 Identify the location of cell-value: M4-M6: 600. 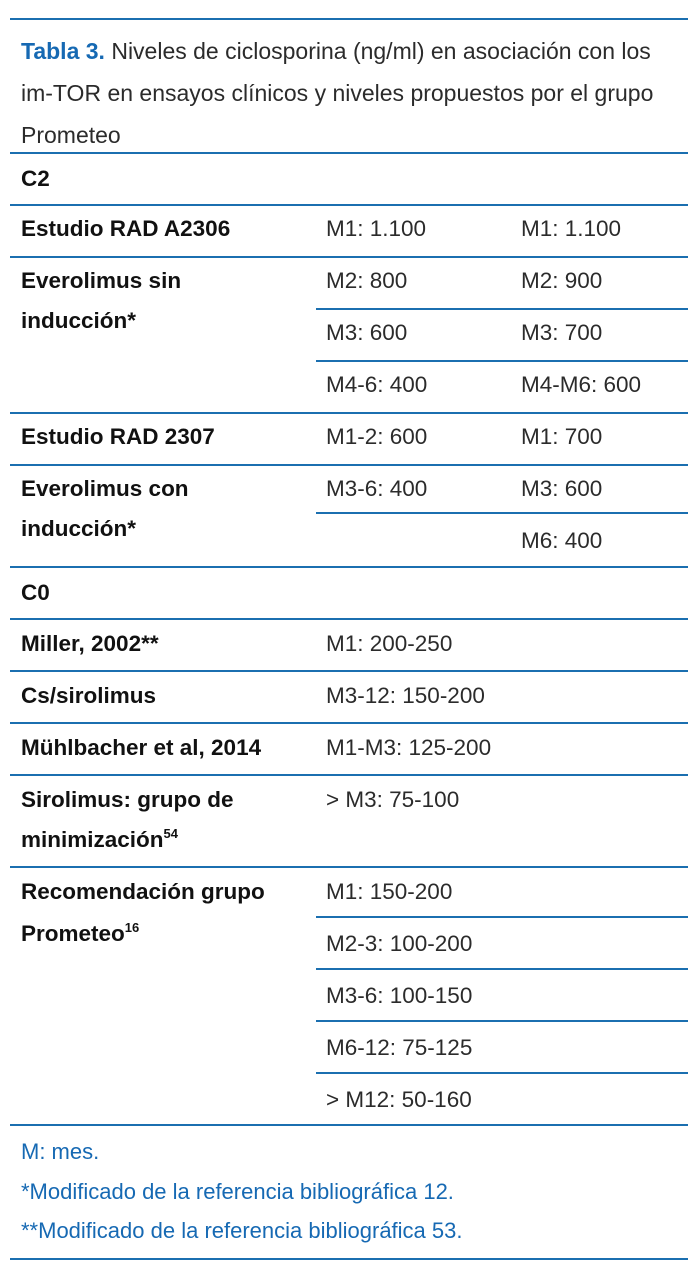
(581, 384).